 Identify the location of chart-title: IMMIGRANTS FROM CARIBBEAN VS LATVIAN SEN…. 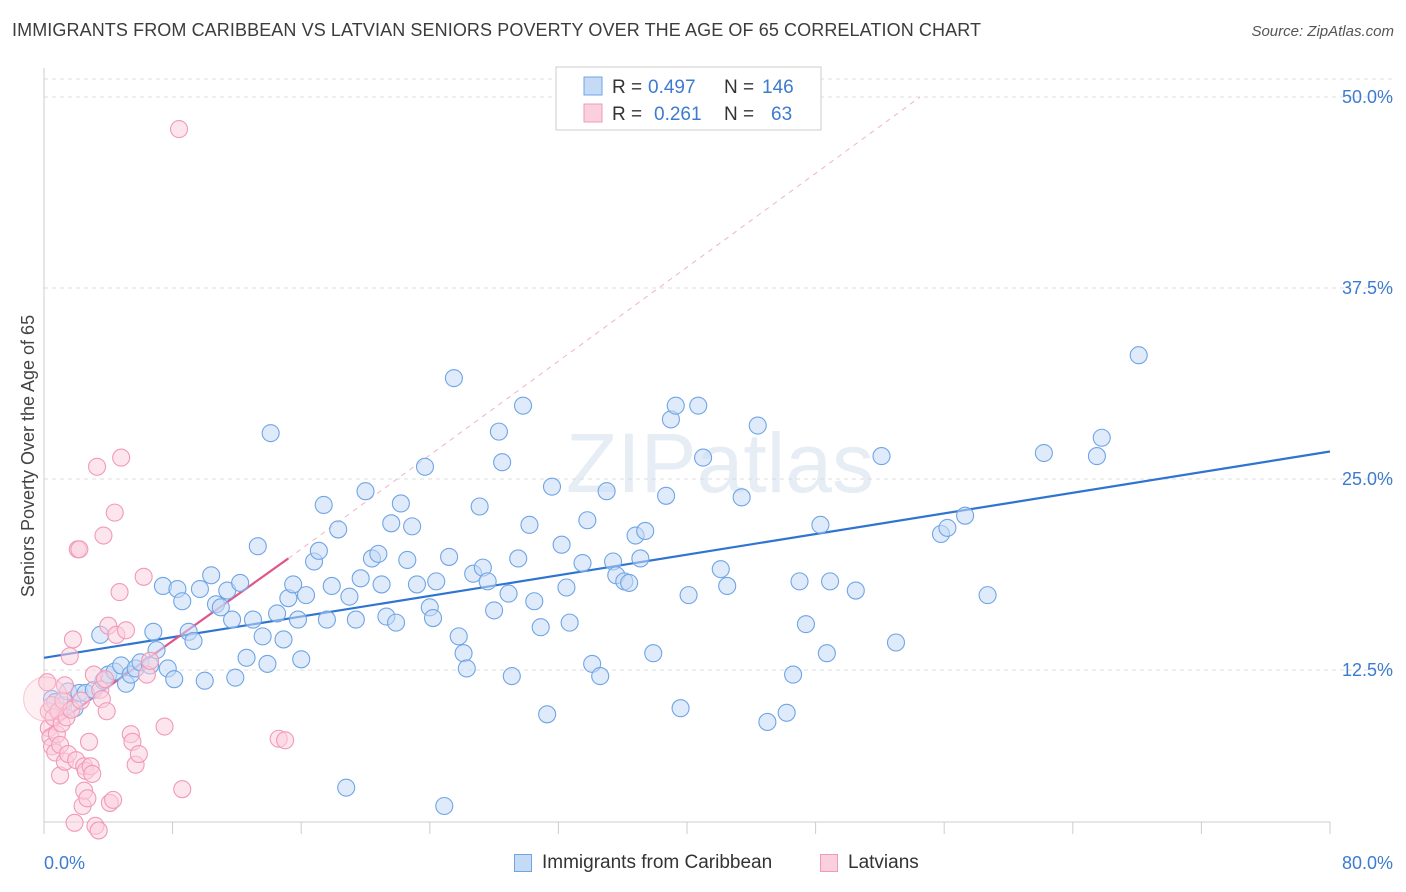
(497, 30).